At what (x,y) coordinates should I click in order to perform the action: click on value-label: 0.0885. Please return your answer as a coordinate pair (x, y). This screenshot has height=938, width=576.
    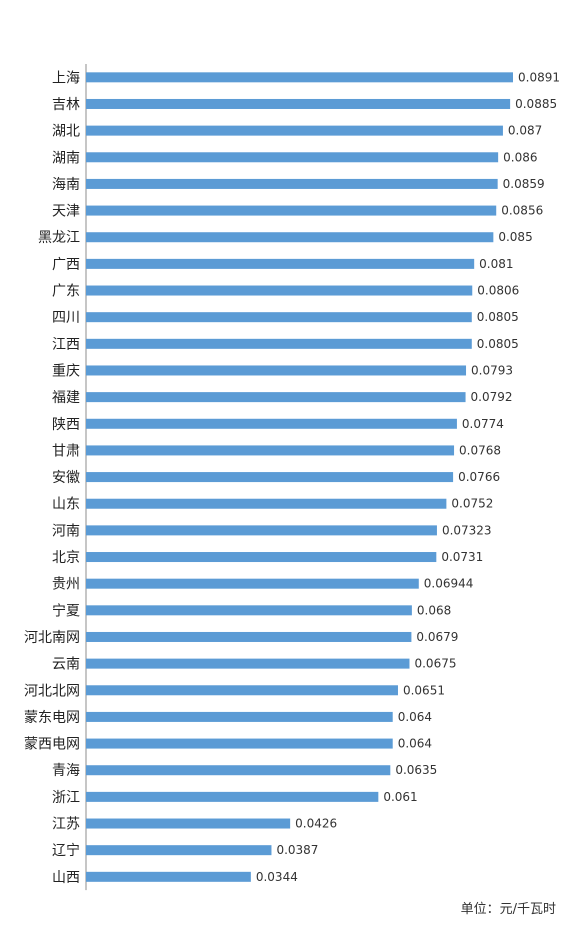
    Looking at the image, I should click on (536, 104).